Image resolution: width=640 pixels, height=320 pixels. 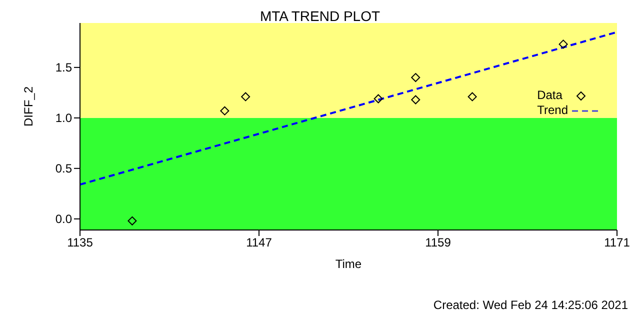 I want to click on x-tick-label: 1135, so click(x=80, y=243).